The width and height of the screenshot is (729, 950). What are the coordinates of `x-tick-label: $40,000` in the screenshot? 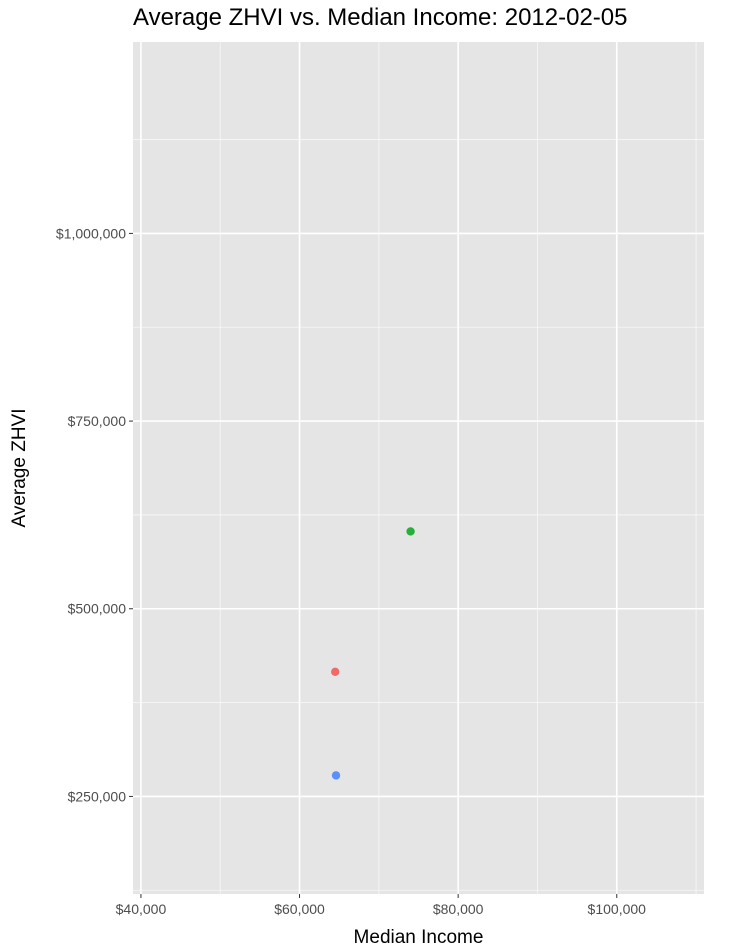 It's located at (141, 909).